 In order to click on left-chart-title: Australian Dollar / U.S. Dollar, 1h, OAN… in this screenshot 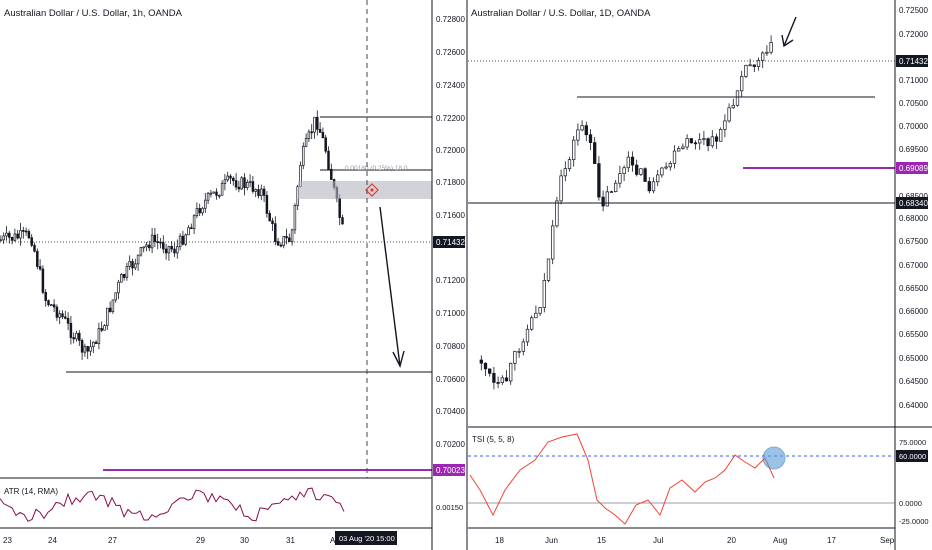, I will do `click(93, 13)`.